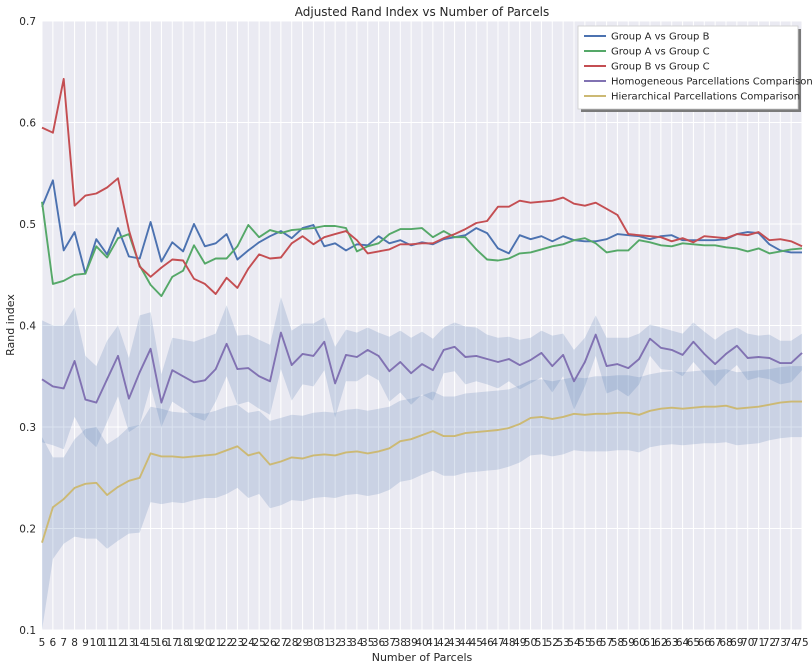 The height and width of the screenshot is (670, 812). I want to click on x-tick-label: 49, so click(519, 643).